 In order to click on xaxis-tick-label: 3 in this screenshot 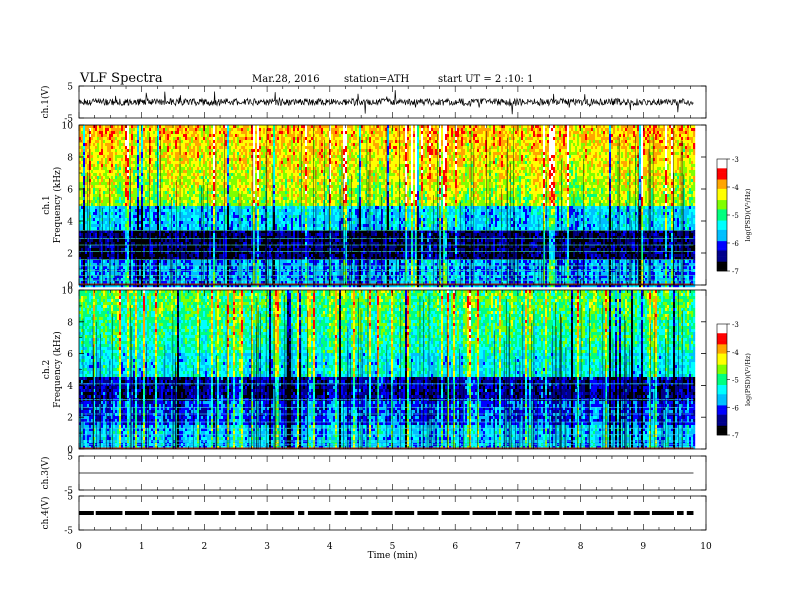, I will do `click(267, 547)`.